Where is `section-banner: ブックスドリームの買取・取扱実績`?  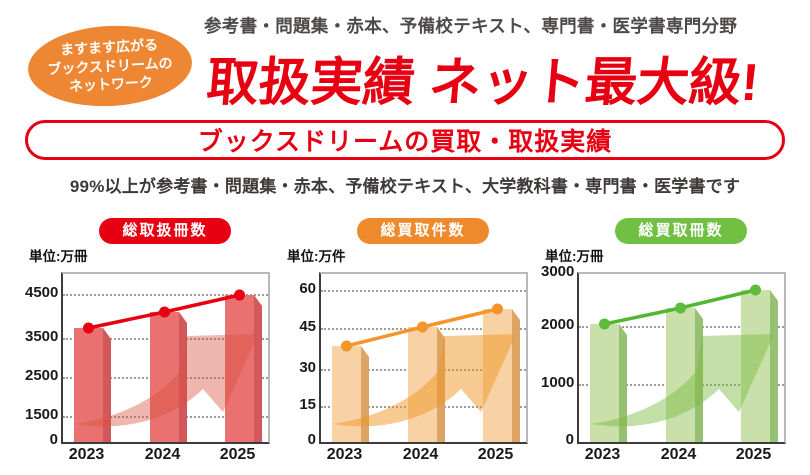 section-banner: ブックスドリームの買取・取扱実績 is located at coordinates (405, 140).